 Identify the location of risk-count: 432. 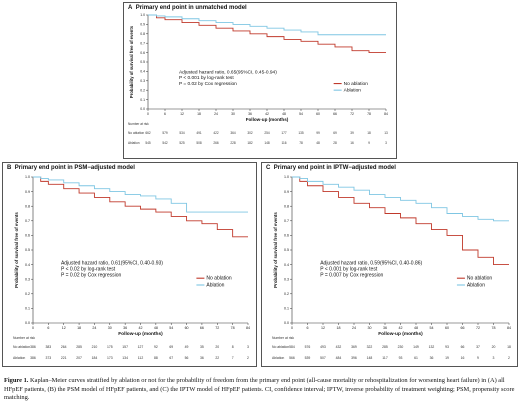
(339, 347).